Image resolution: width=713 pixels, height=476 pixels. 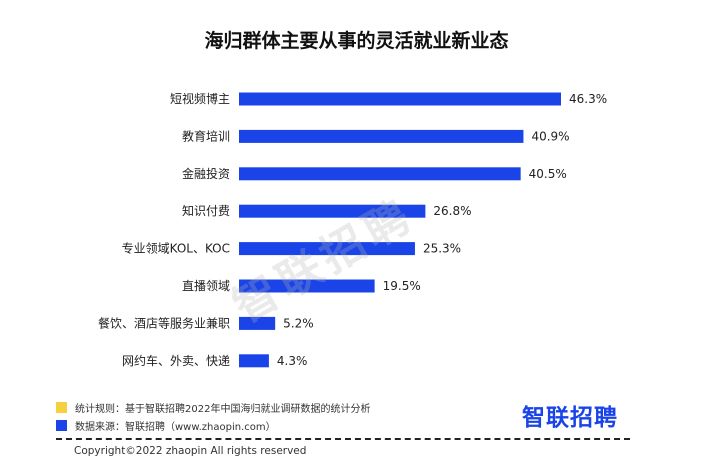 I want to click on category-label: 金融投资, so click(x=206, y=173).